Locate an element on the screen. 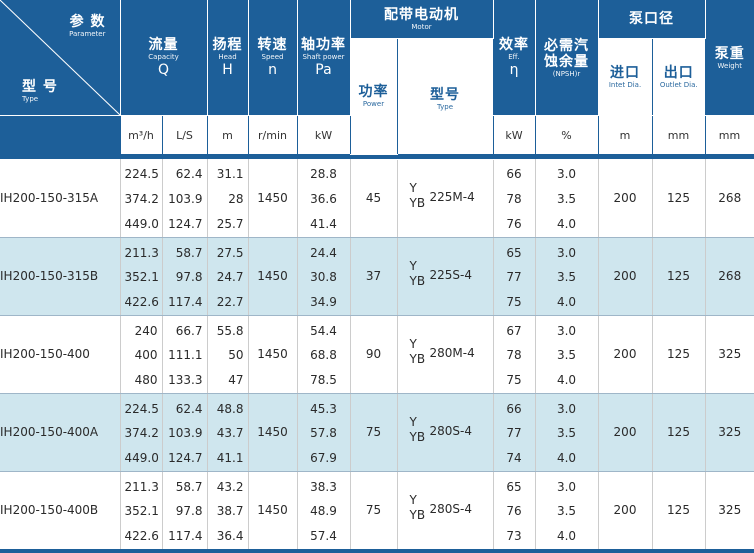 The image size is (754, 553). pump-type: IH200-150-400A is located at coordinates (60, 432).